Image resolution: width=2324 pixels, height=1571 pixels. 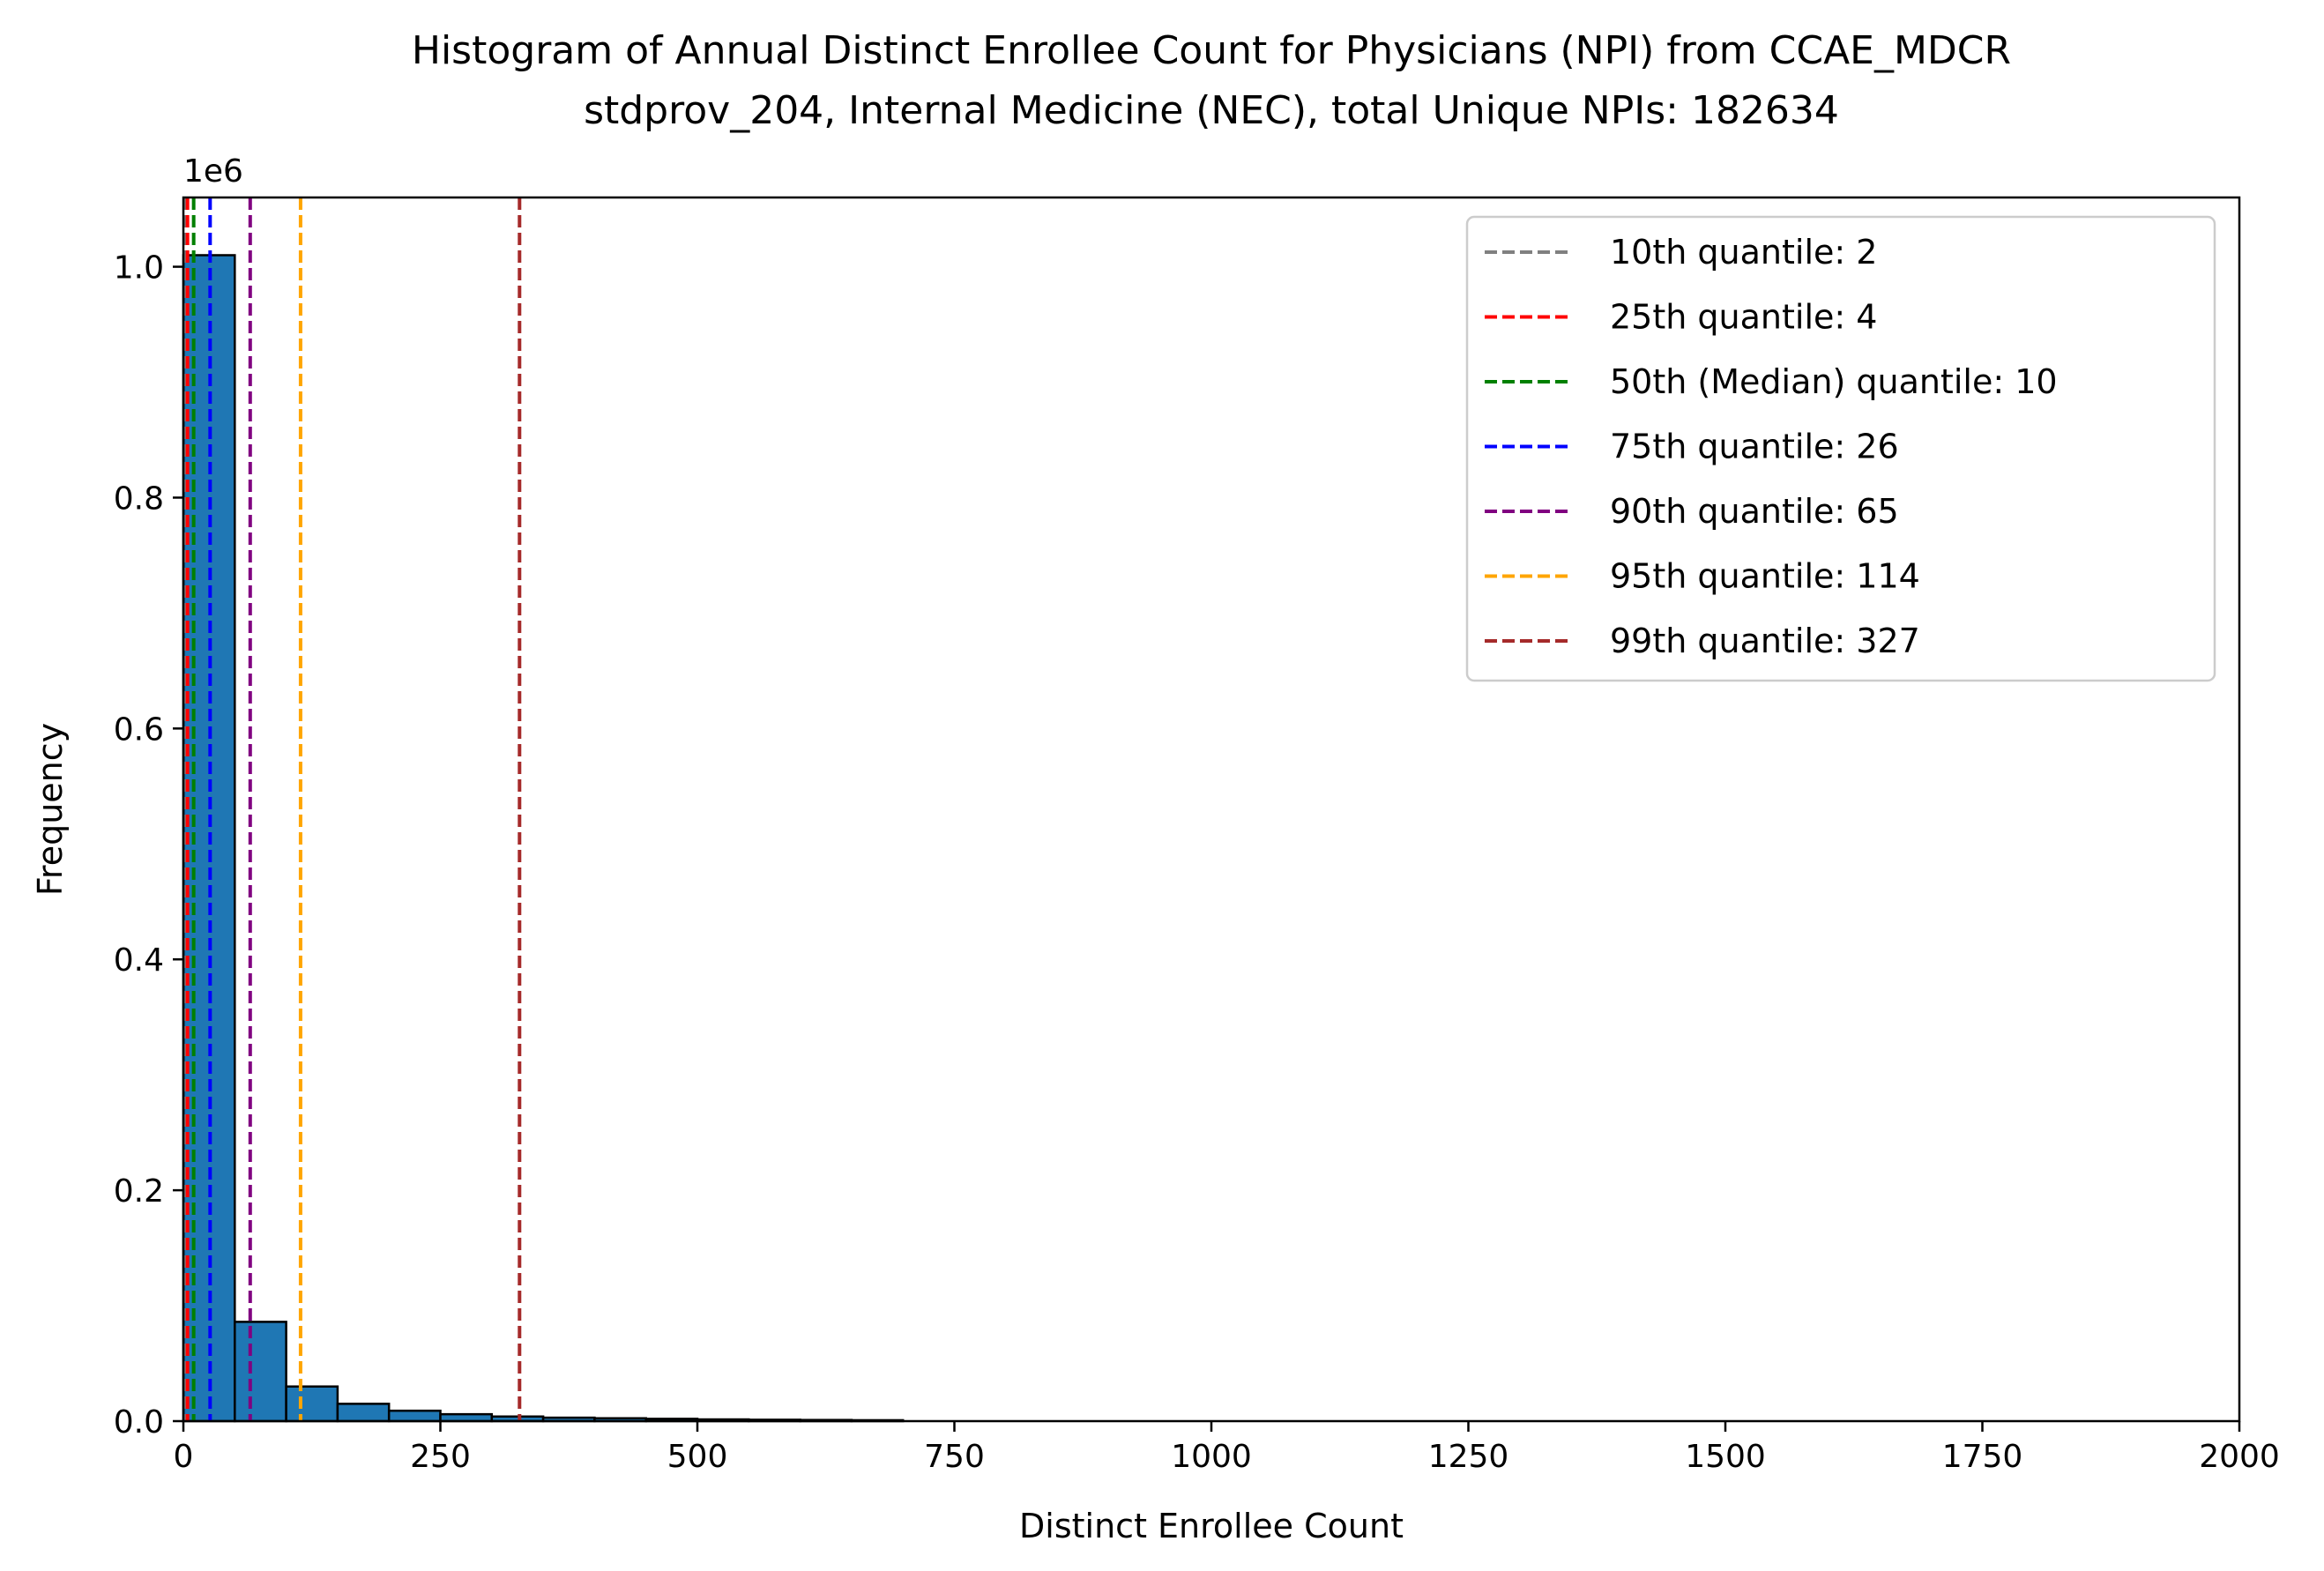 What do you see at coordinates (697, 1457) in the screenshot?
I see `x-tick-label-2: 500` at bounding box center [697, 1457].